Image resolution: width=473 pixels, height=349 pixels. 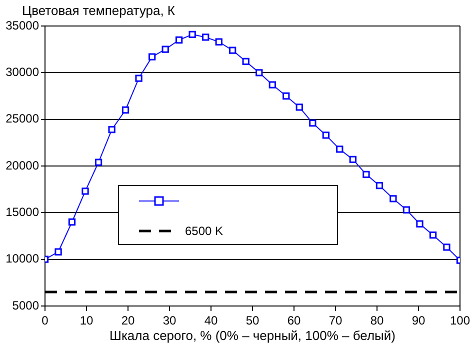 I want to click on y-tick-label: 25000, so click(x=23, y=119).